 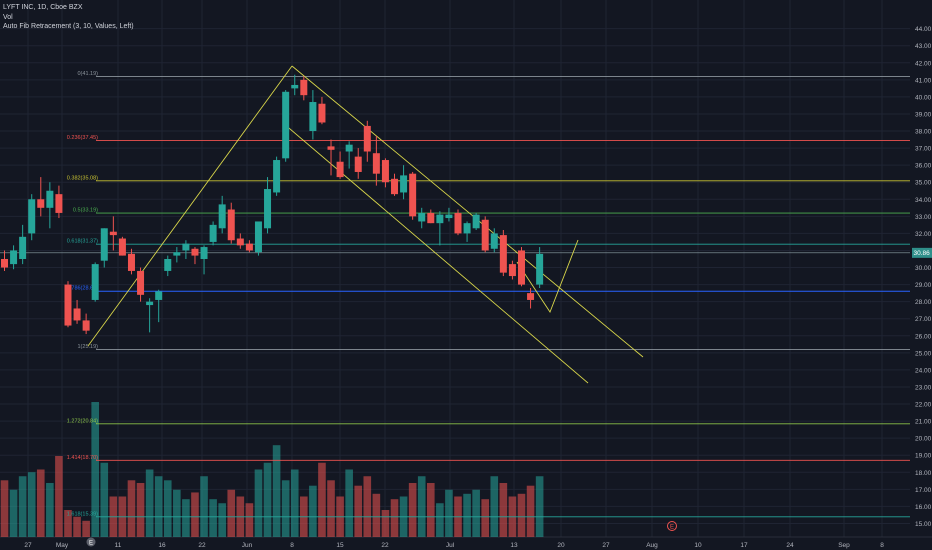 I want to click on x-tick-label: May, so click(x=62, y=545).